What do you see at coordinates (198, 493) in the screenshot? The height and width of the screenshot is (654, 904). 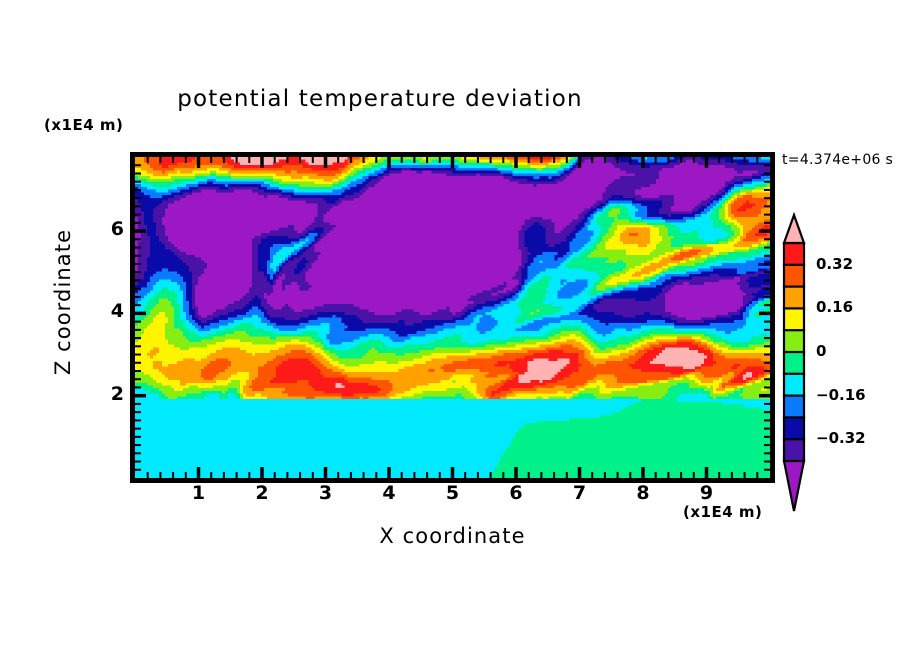 I see `x-tick-label: 1` at bounding box center [198, 493].